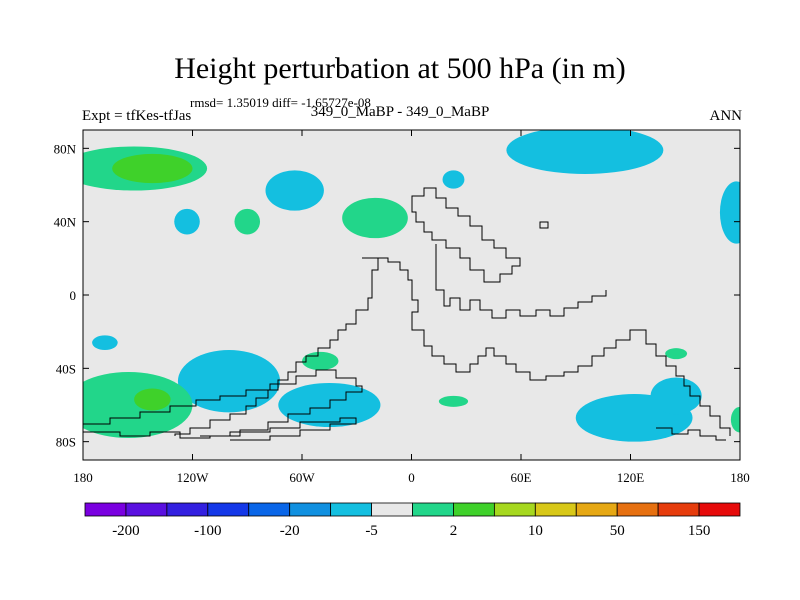 This screenshot has height=600, width=800. Describe the element at coordinates (729, 212) in the screenshot. I see `ne-pacific-negative` at that location.